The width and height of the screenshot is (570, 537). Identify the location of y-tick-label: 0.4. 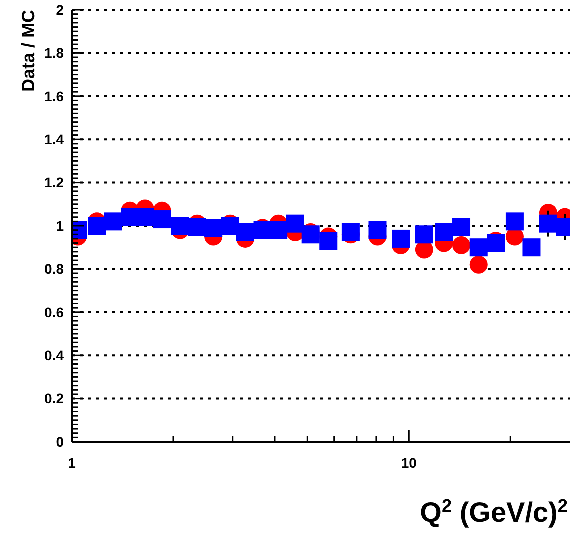
(54, 356).